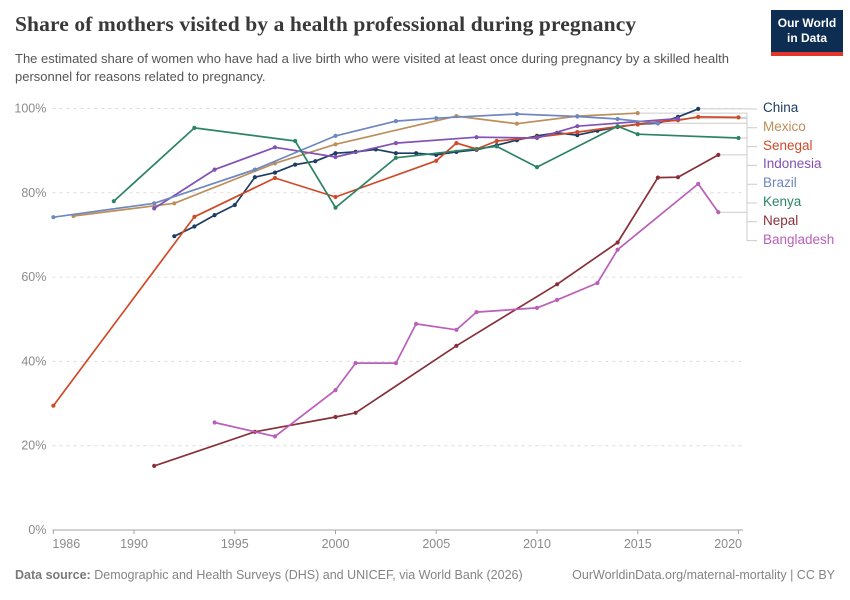 Image resolution: width=850 pixels, height=600 pixels. What do you see at coordinates (788, 145) in the screenshot?
I see `legend-item-senegal: Senegal` at bounding box center [788, 145].